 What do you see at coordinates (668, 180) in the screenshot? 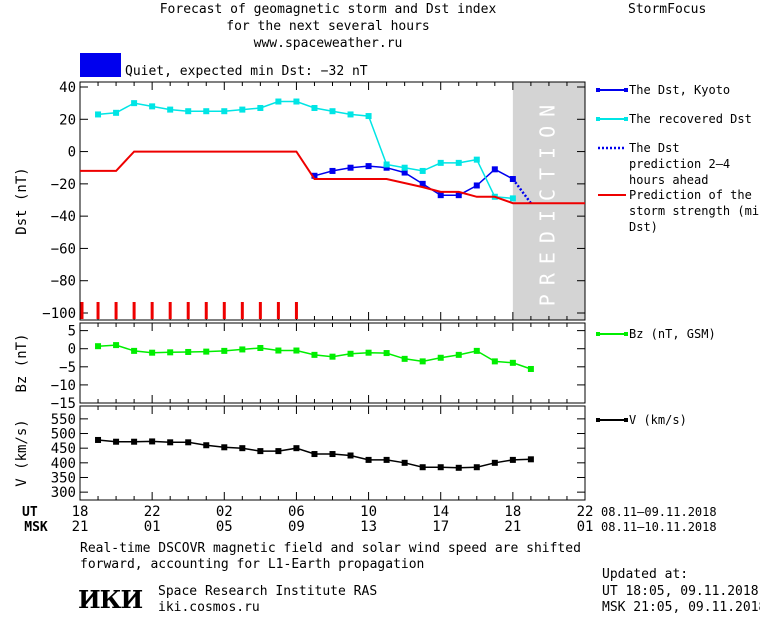
I see `legend-entry: hours ahead` at bounding box center [668, 180].